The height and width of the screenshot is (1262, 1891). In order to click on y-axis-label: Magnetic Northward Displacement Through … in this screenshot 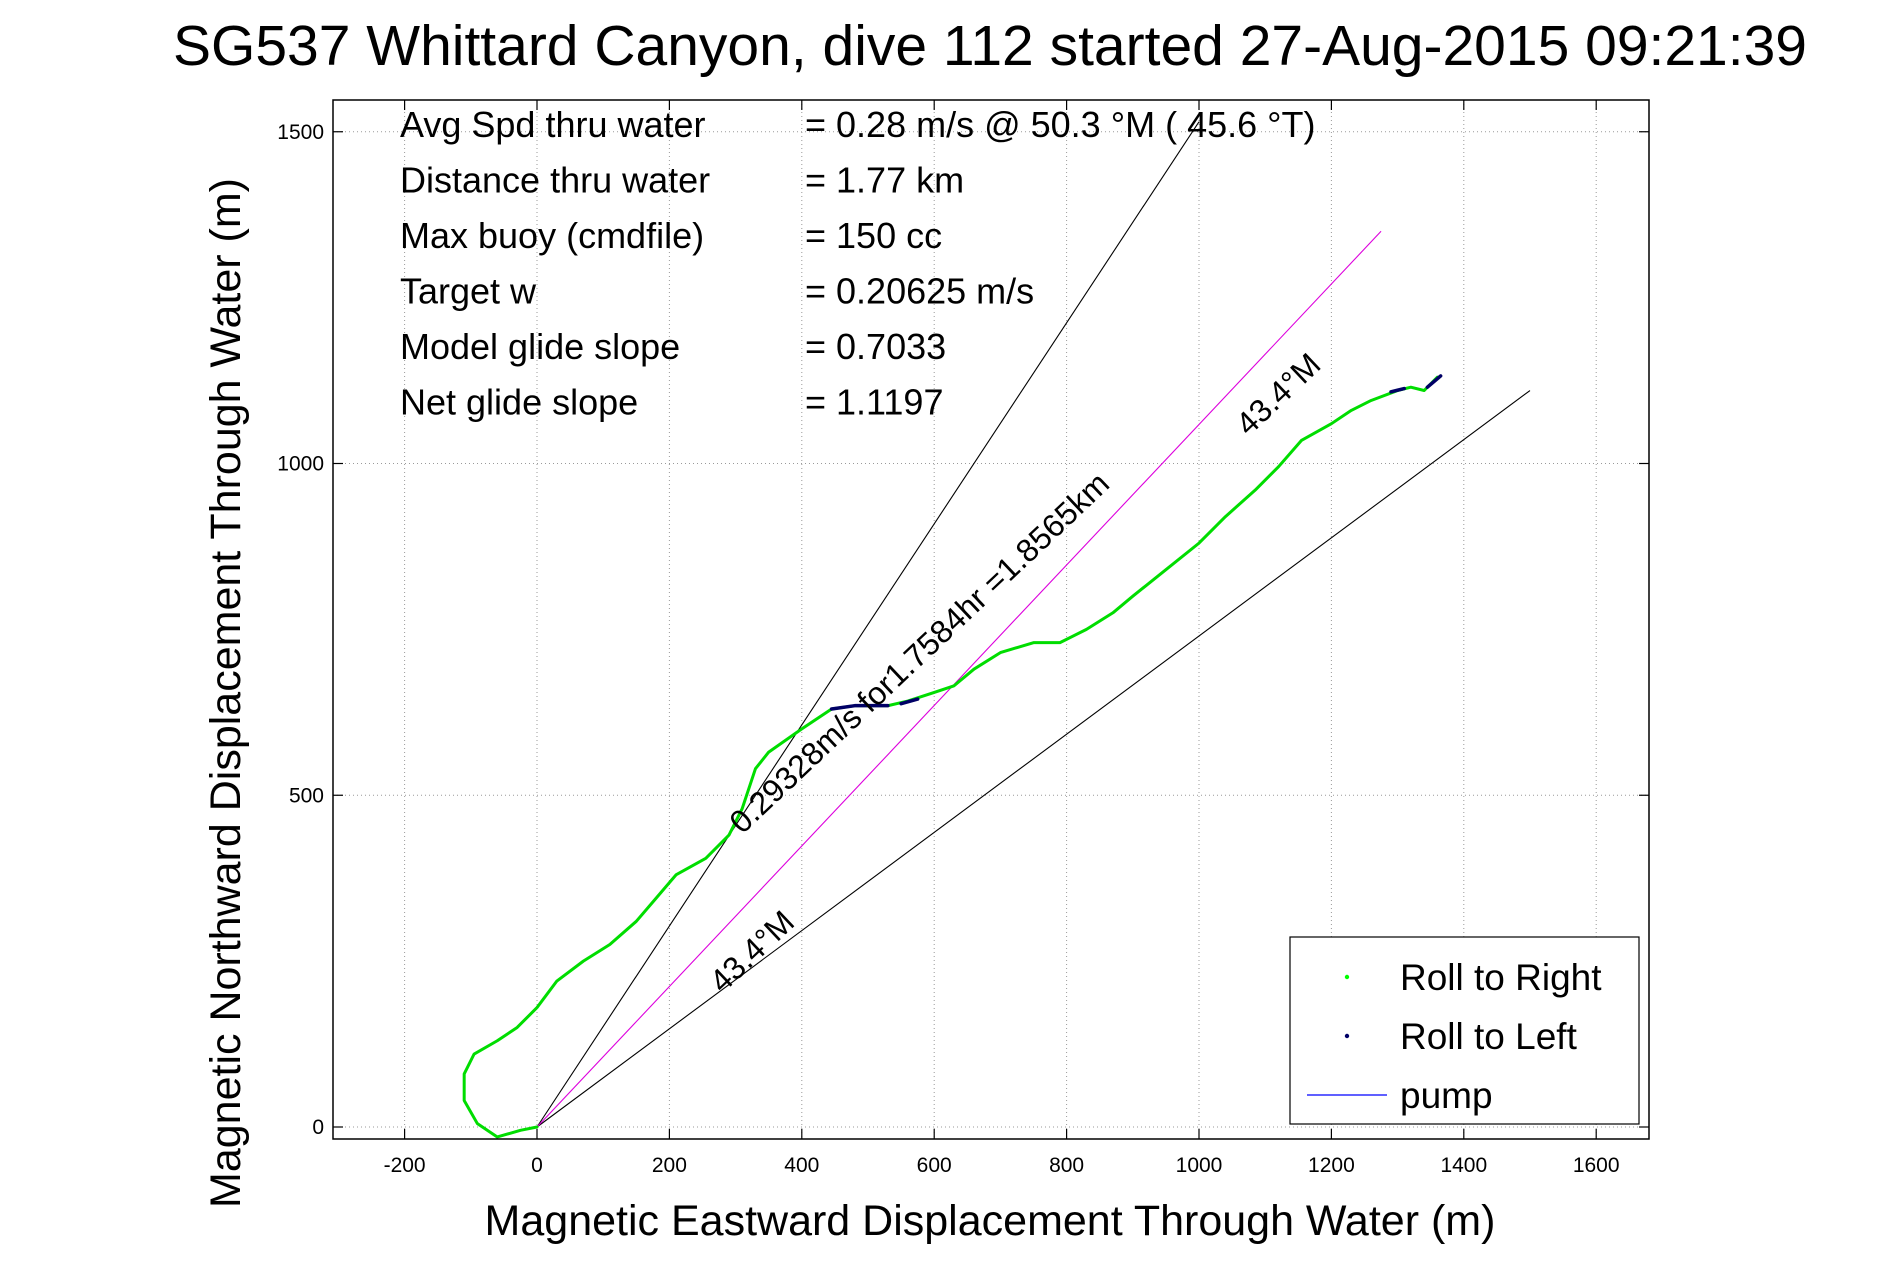, I will do `click(226, 693)`.